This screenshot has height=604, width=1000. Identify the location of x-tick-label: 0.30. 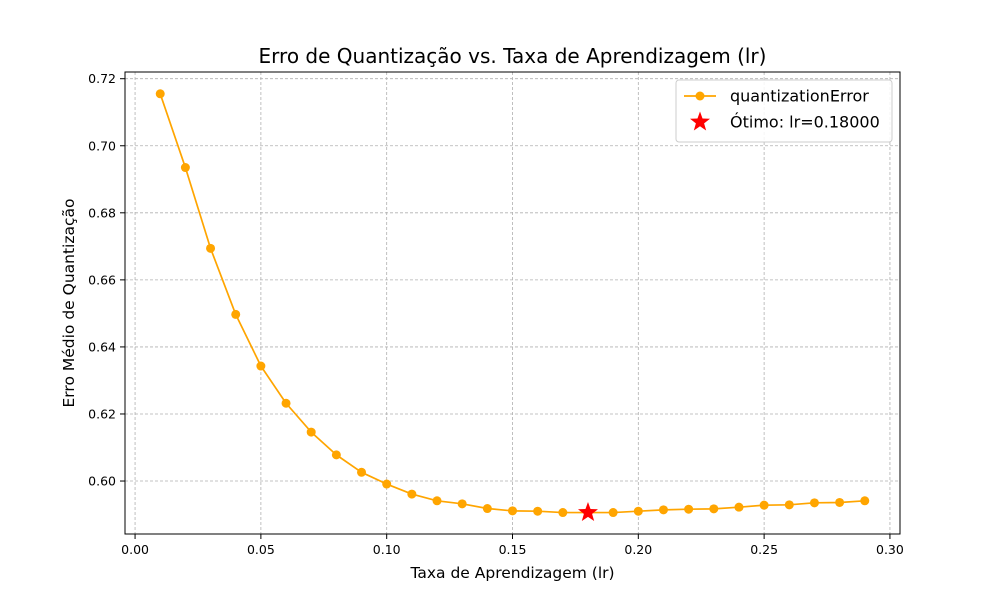
(890, 549).